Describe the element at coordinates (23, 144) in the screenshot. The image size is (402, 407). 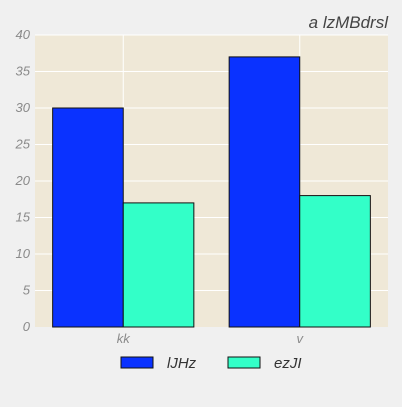
I see `y-tick-label: 25` at that location.